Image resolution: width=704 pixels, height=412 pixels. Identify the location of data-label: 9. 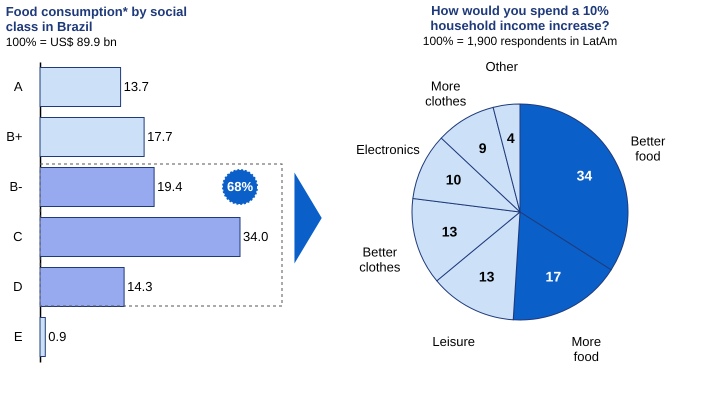
(482, 148).